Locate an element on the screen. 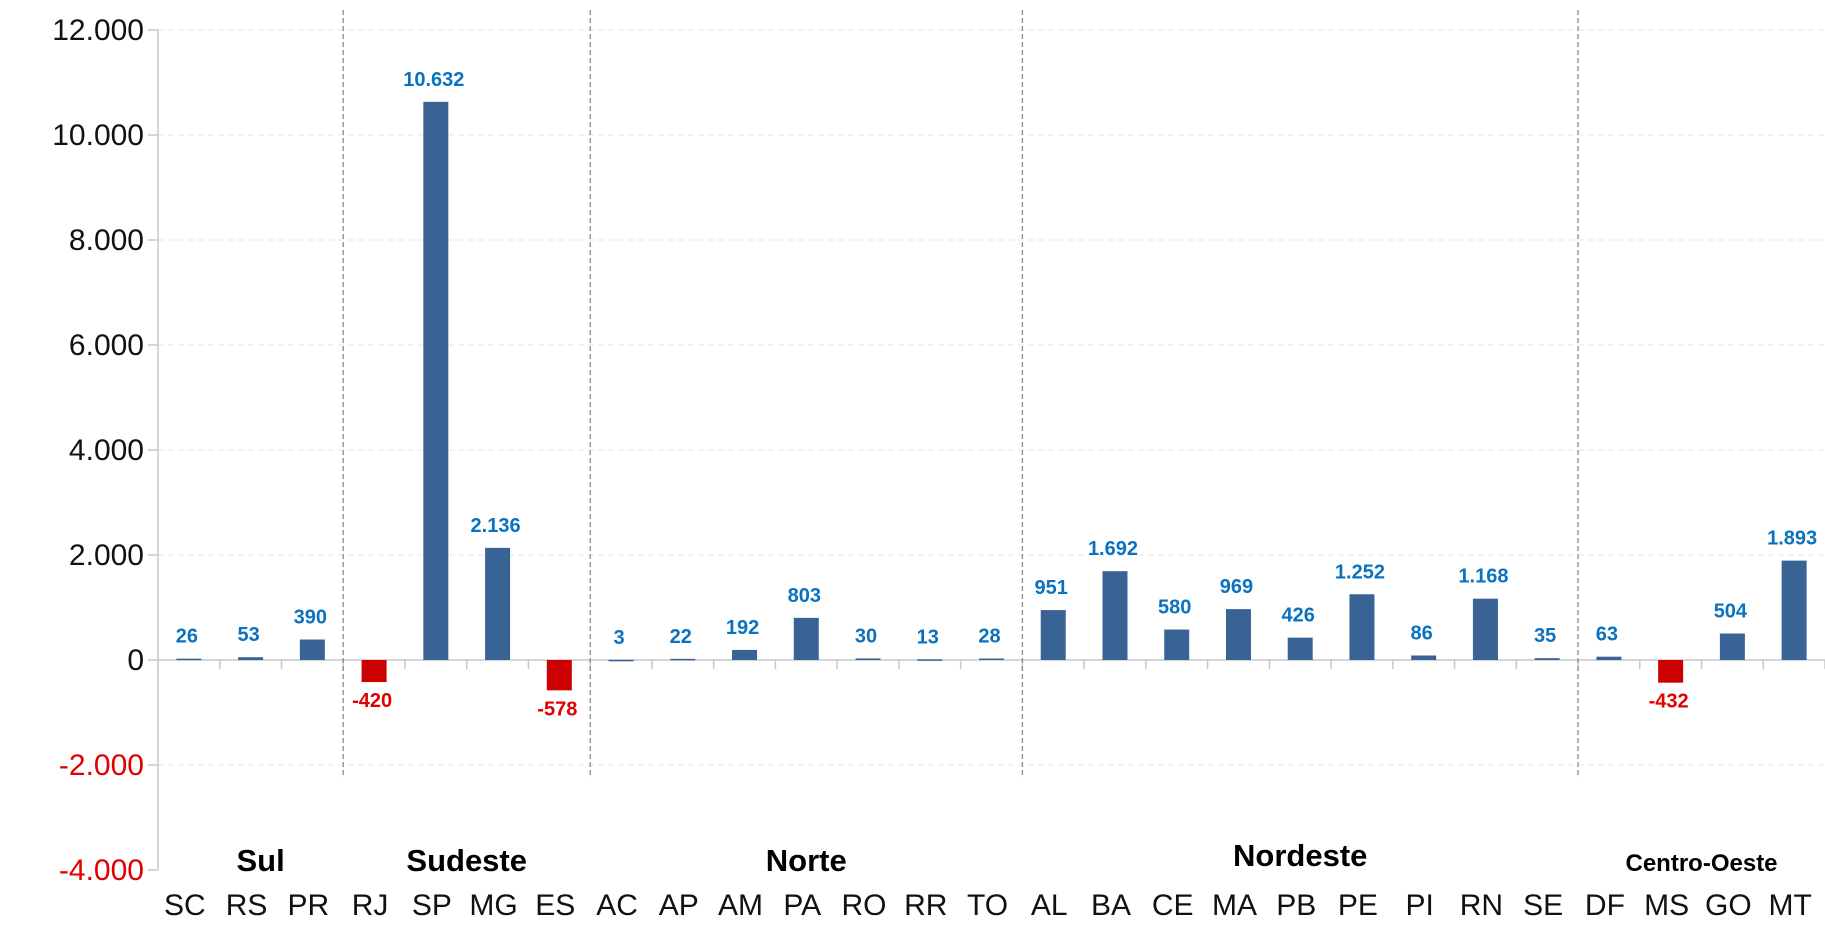 Image resolution: width=1825 pixels, height=940 pixels. x-category-label-rj: RJ is located at coordinates (370, 905).